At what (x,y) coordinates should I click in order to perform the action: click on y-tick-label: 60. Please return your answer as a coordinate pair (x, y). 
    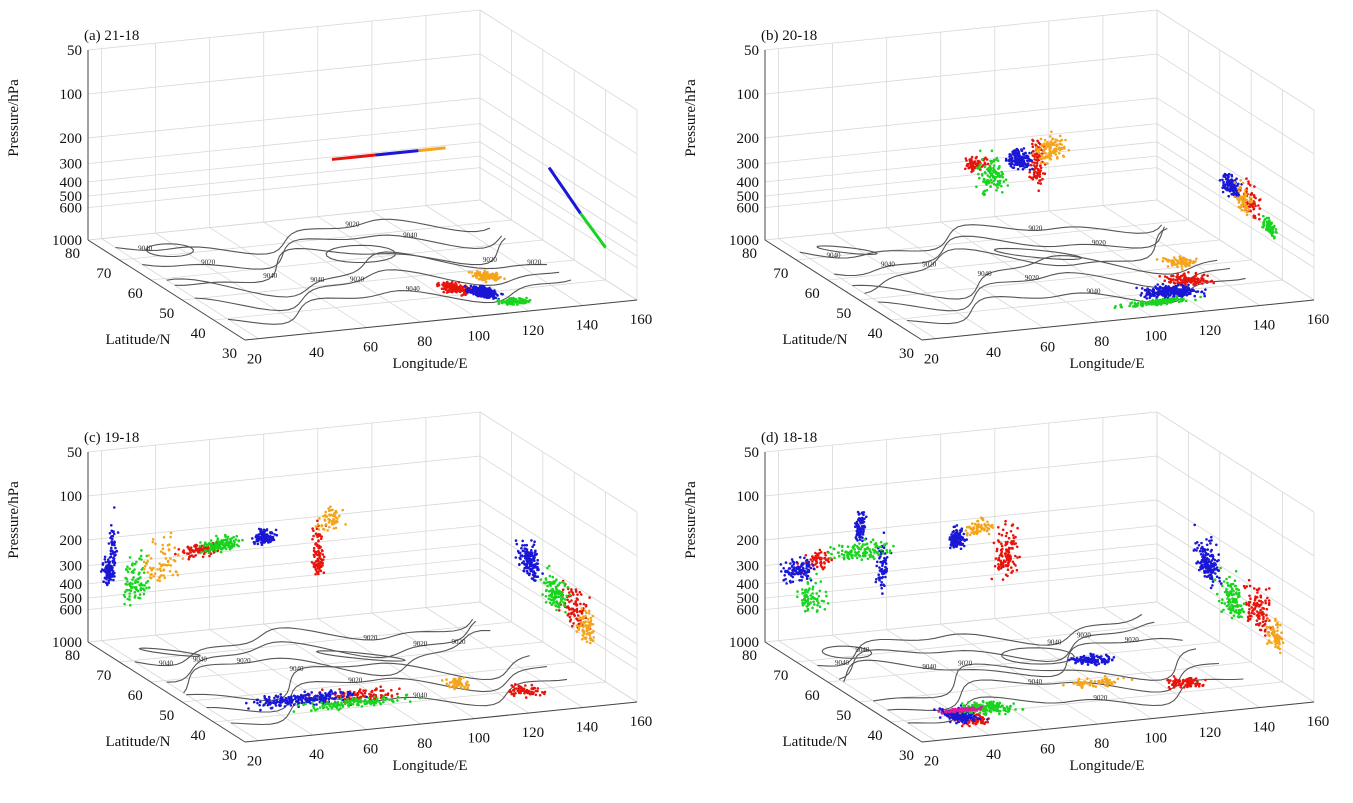
    Looking at the image, I should click on (135, 294).